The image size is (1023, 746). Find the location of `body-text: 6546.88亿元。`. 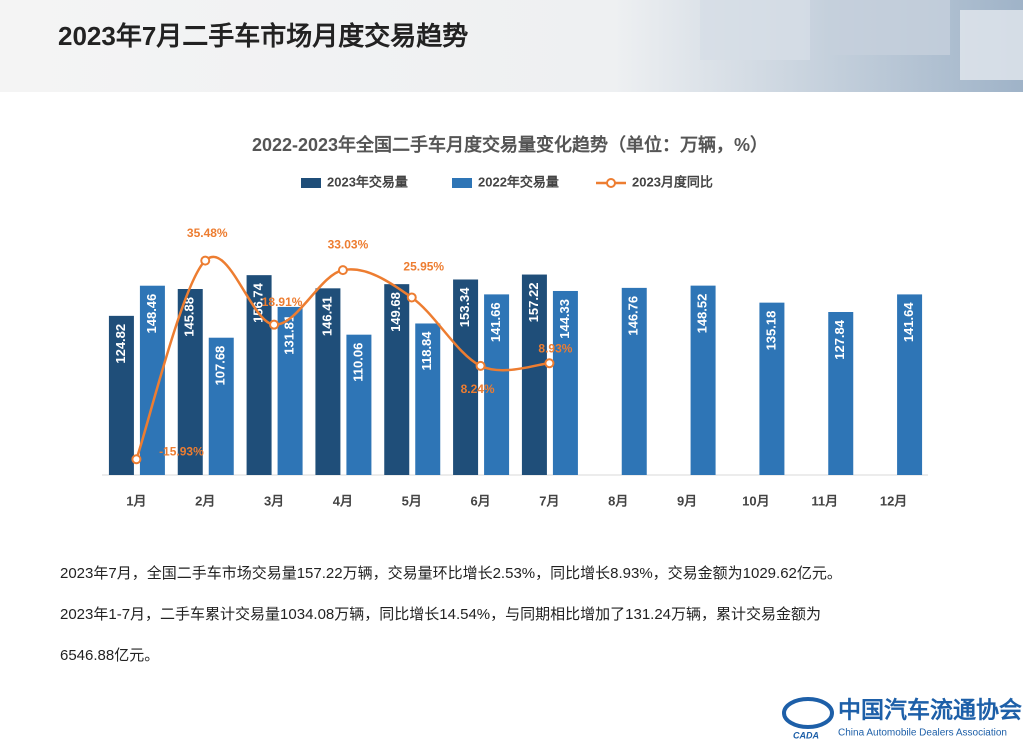

body-text: 6546.88亿元。 is located at coordinates (109, 655).